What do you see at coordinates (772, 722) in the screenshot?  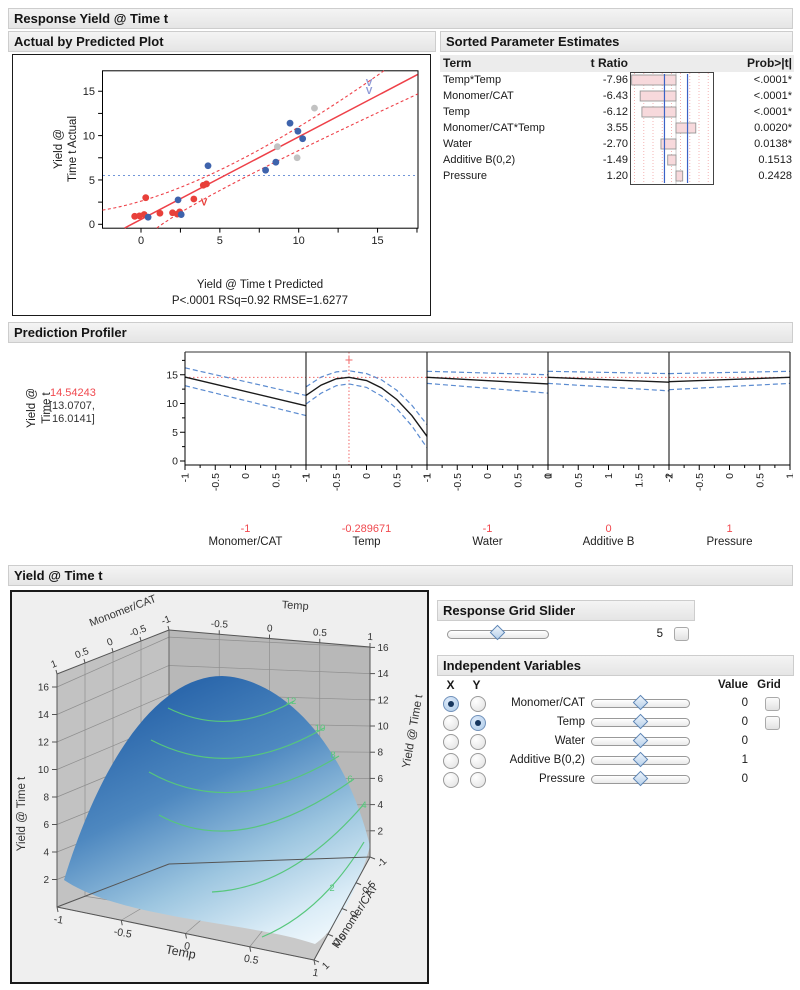 I see `grid-checkbox-temp` at bounding box center [772, 722].